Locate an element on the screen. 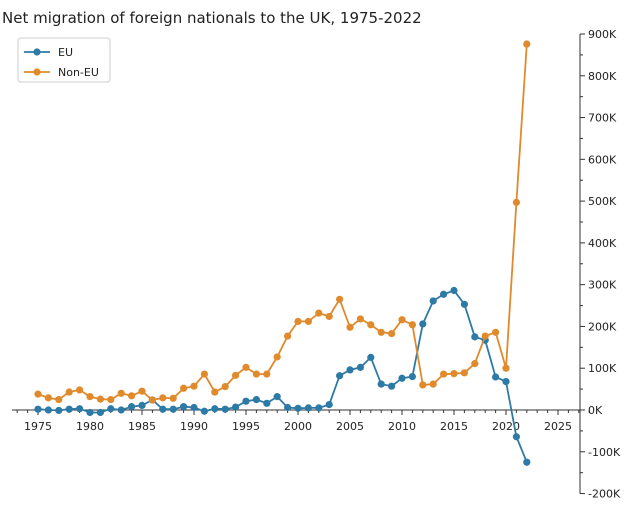 This screenshot has height=516, width=640. legend-box is located at coordinates (64, 60).